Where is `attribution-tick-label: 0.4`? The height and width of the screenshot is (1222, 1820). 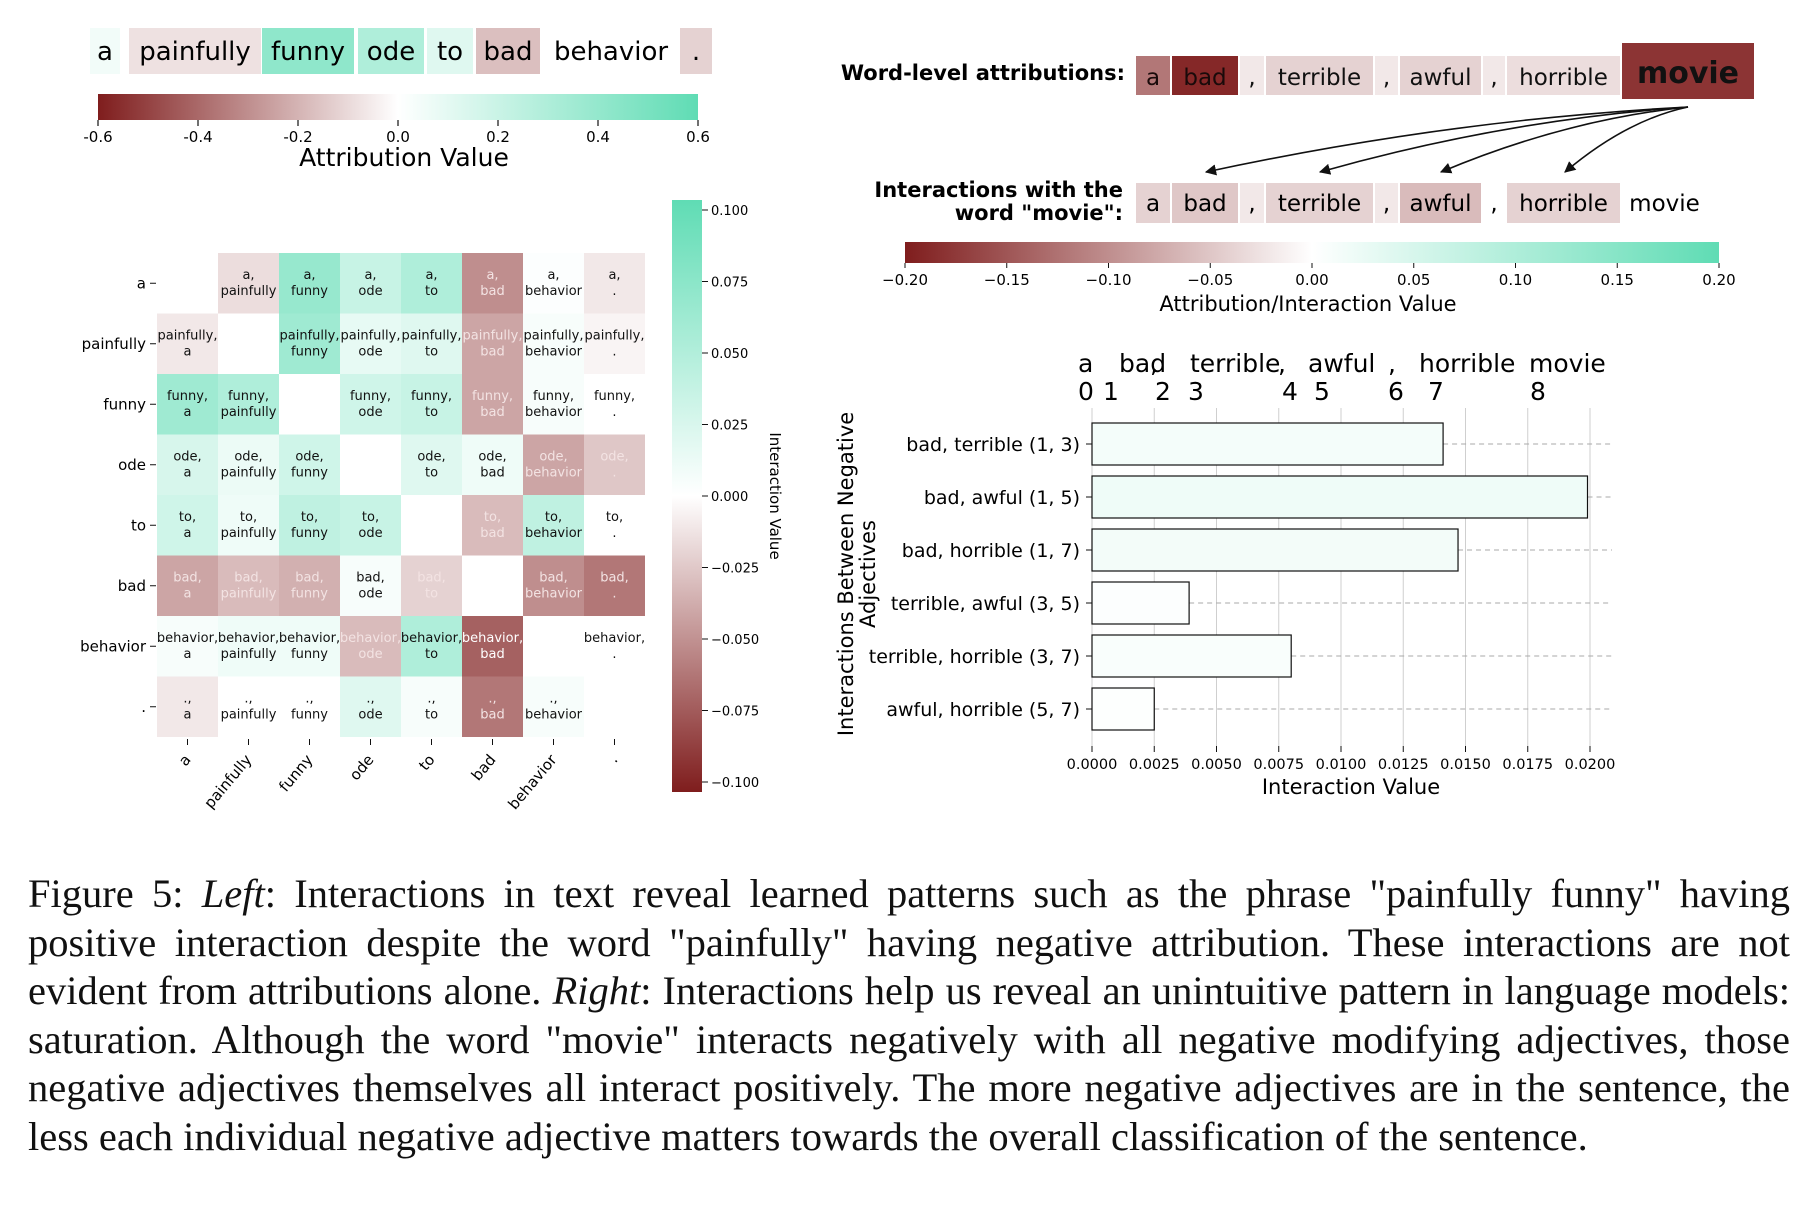
attribution-tick-label: 0.4 is located at coordinates (598, 137).